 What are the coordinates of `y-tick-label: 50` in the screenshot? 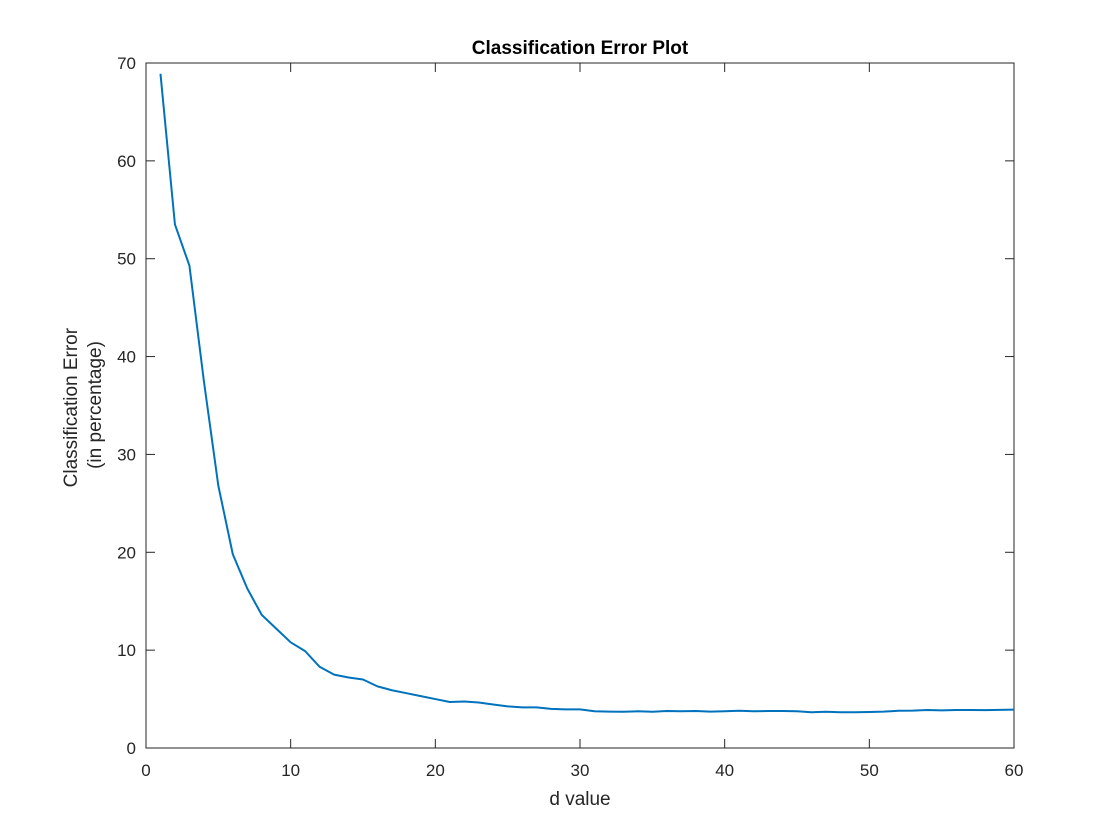 It's located at (126, 259).